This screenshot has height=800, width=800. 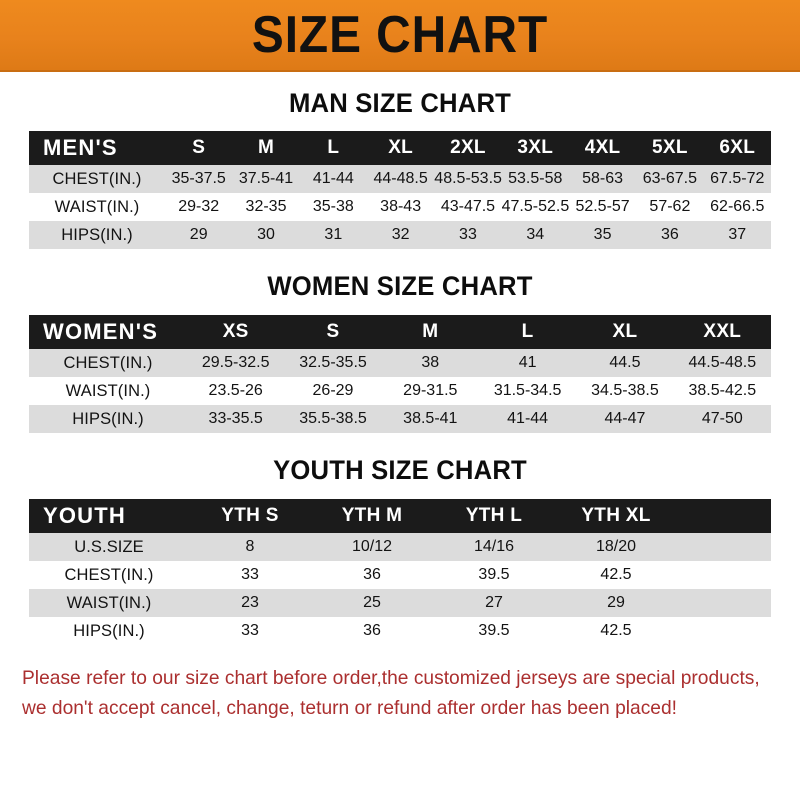 I want to click on table-header-row: WOMEN'S XS S M L XL XXL, so click(x=400, y=332).